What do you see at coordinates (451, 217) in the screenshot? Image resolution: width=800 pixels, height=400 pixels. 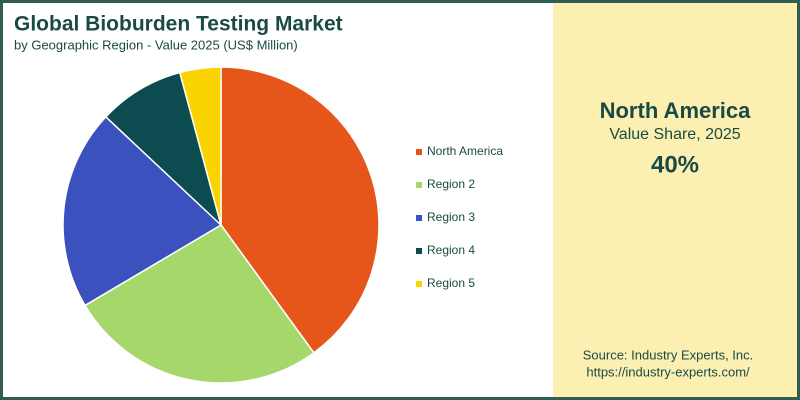 I see `legend-label: Region 3` at bounding box center [451, 217].